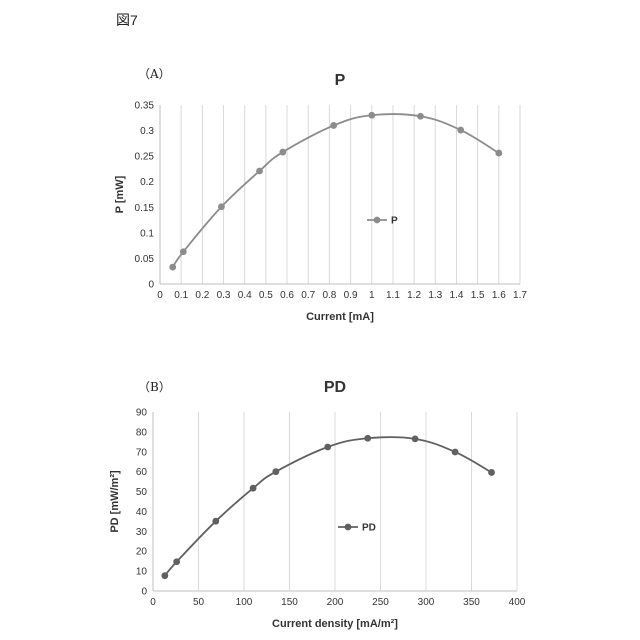  What do you see at coordinates (144, 592) in the screenshot?
I see `y-tick-label: 0` at bounding box center [144, 592].